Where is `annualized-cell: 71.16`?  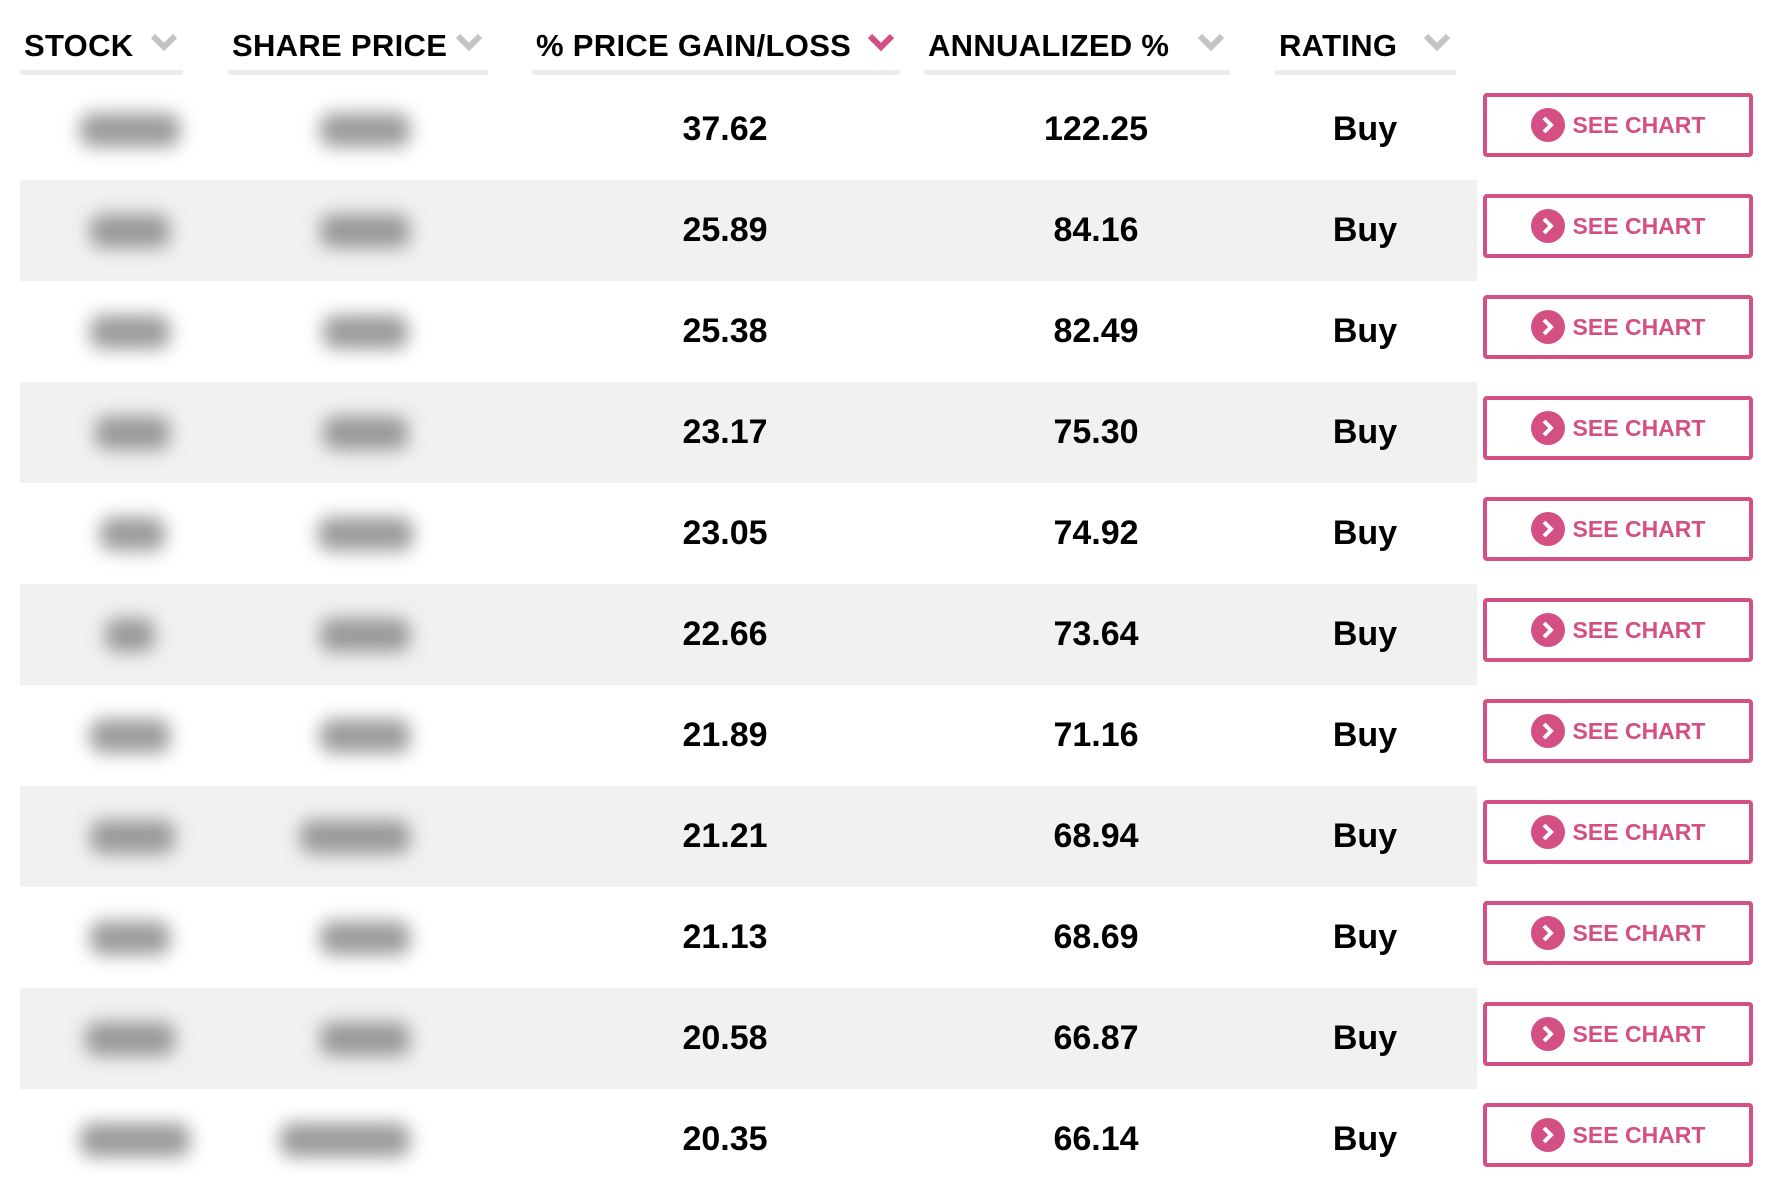 annualized-cell: 71.16 is located at coordinates (1096, 735).